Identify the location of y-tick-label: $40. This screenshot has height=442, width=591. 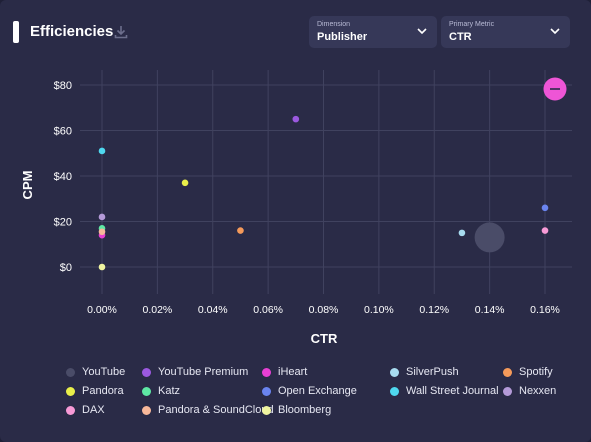
(63, 177).